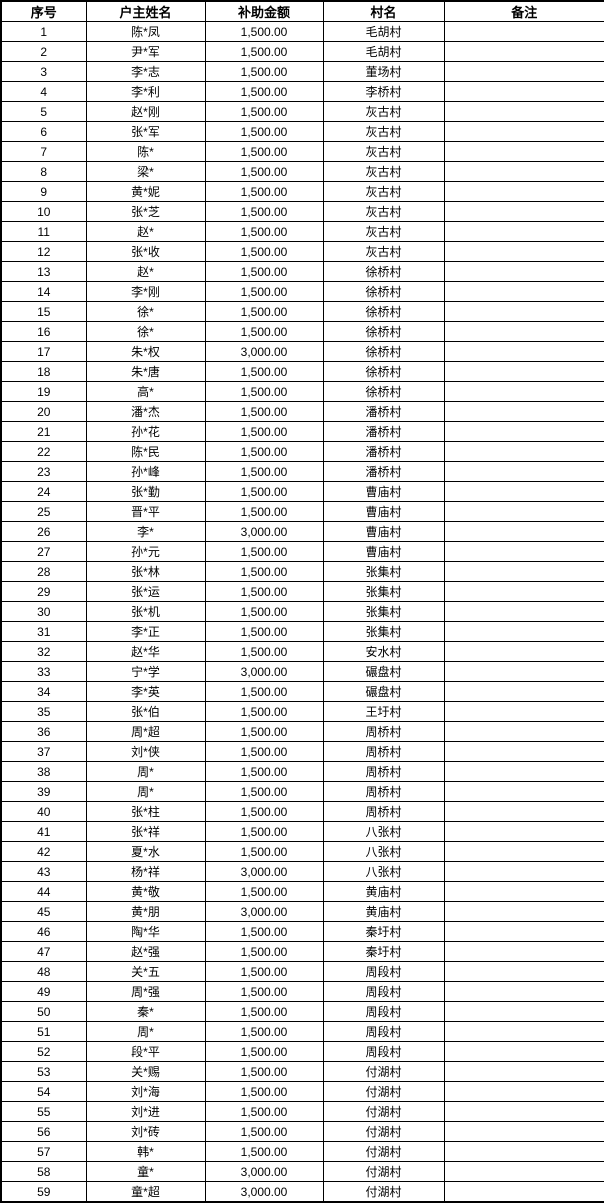  I want to click on seq-cell: 28, so click(43, 571).